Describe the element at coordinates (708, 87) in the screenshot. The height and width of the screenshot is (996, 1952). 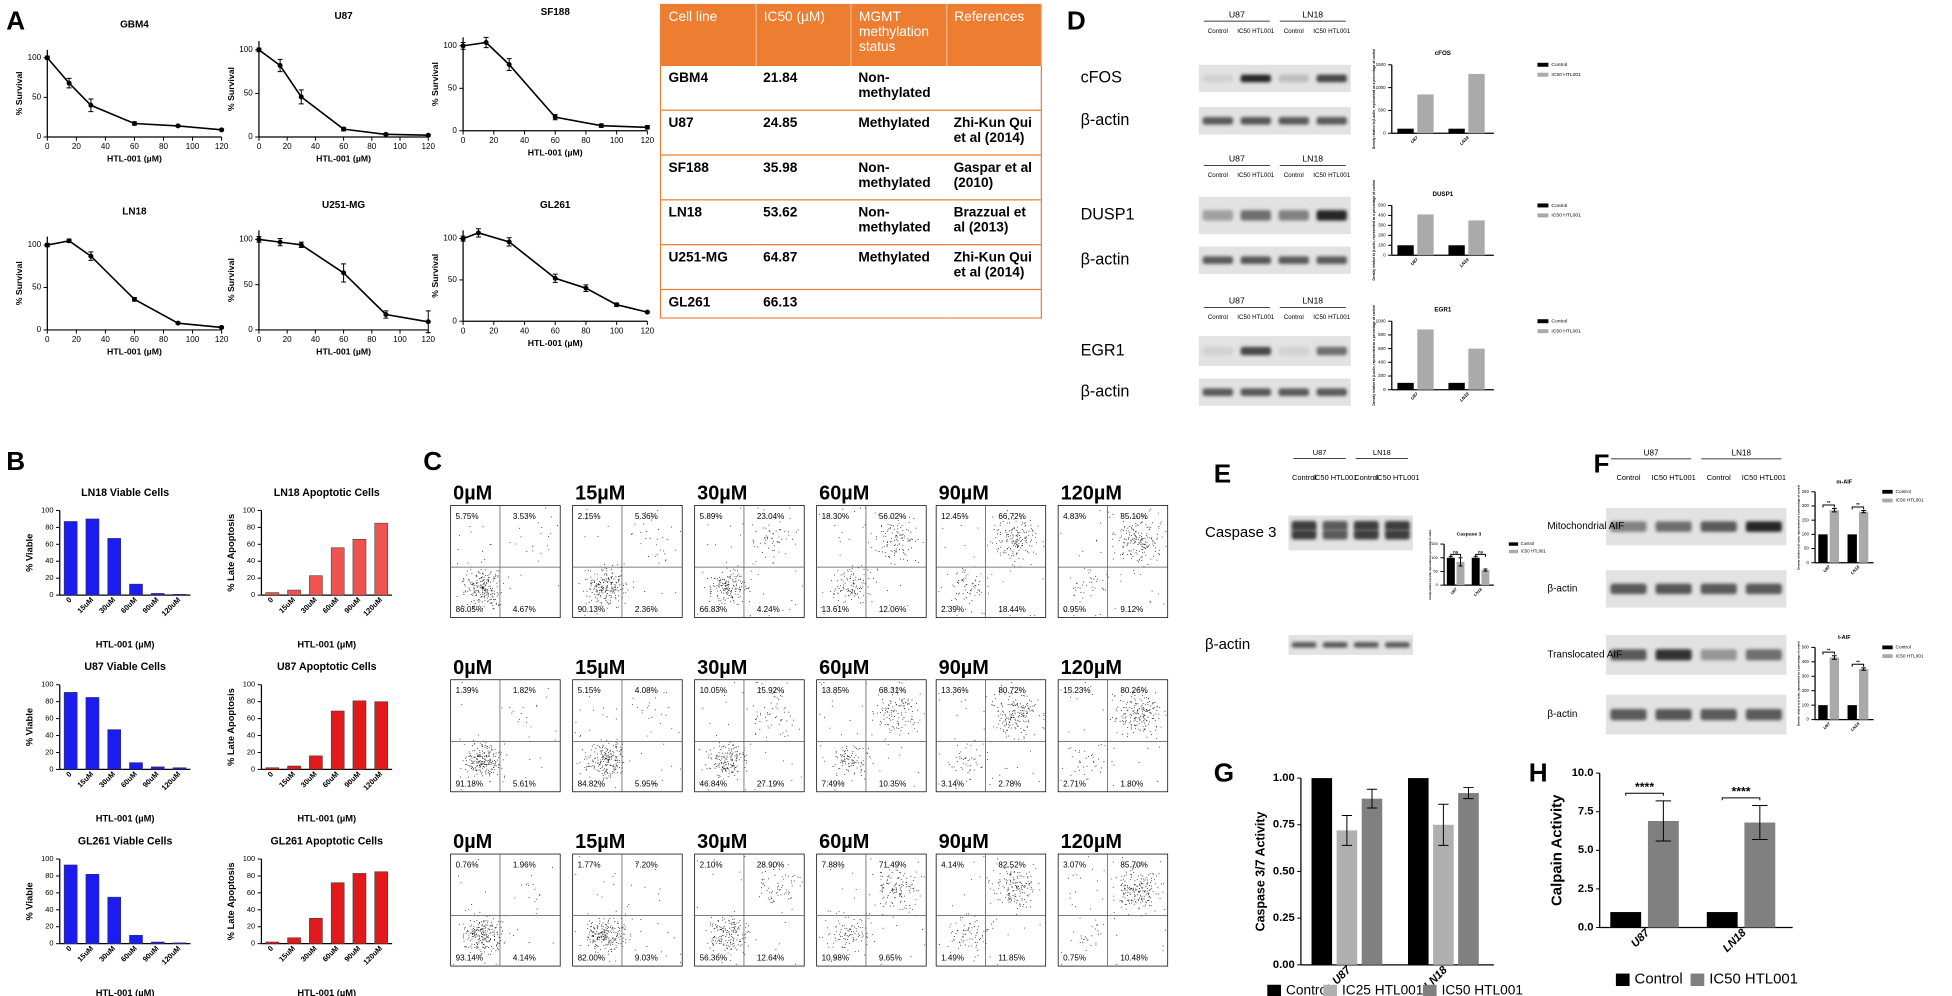
I see `table-cell: GBM4` at that location.